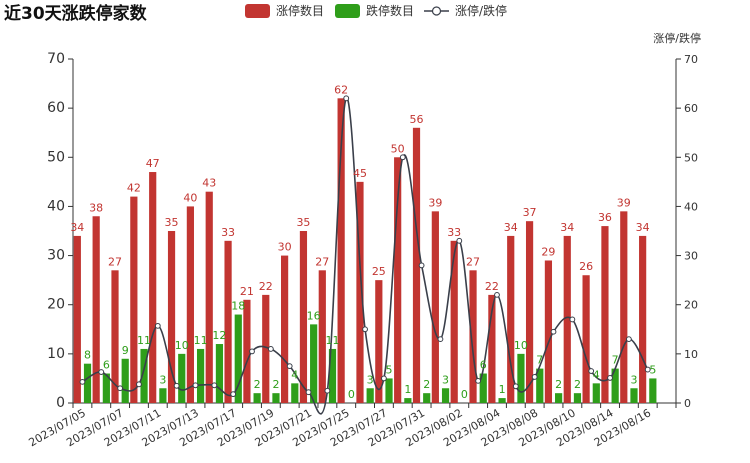 The width and height of the screenshot is (750, 463). Describe the element at coordinates (266, 286) in the screenshot. I see `data-label-limit-up: 22` at that location.